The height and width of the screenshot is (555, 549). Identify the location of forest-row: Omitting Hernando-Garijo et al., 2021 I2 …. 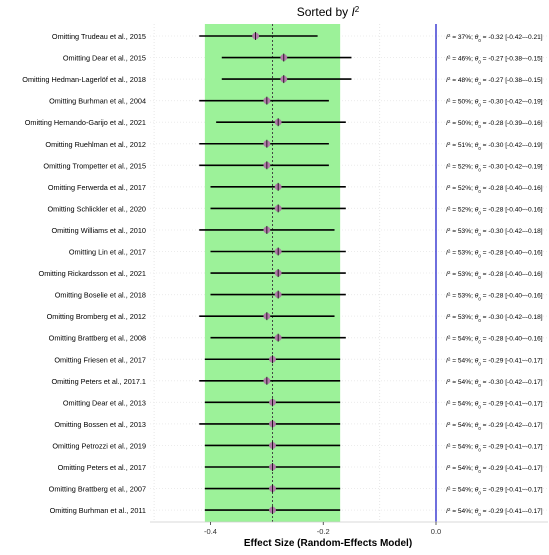
(284, 123).